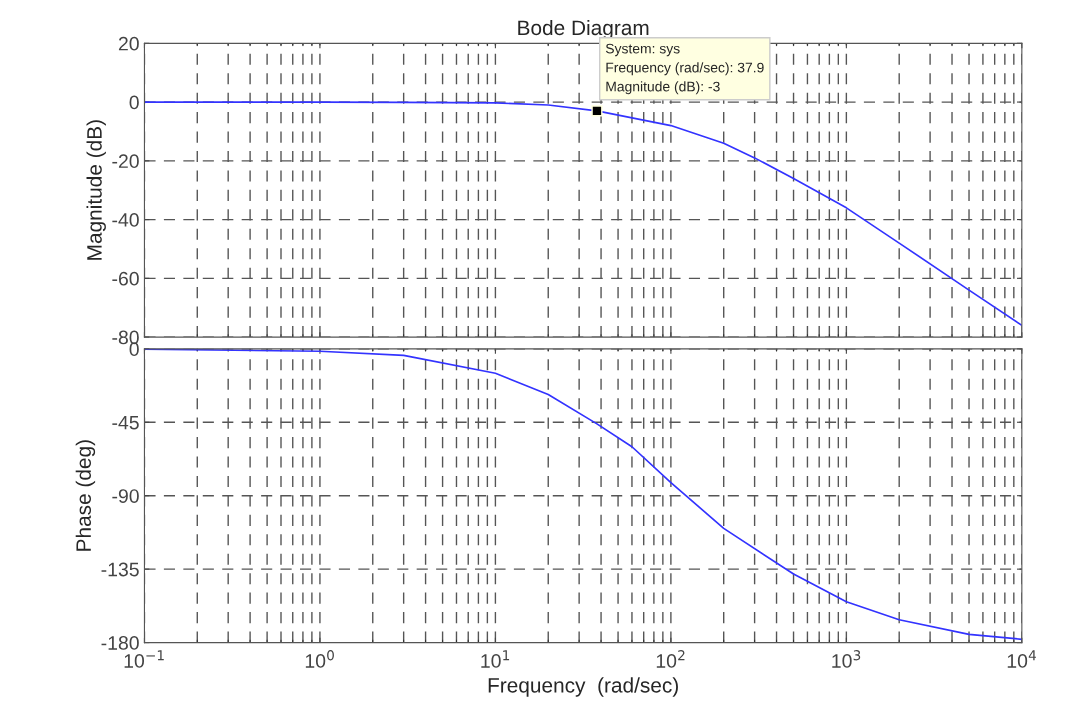 This screenshot has height=722, width=1070. Describe the element at coordinates (319, 659) in the screenshot. I see `x-tick-label: 10$^{0}$` at that location.